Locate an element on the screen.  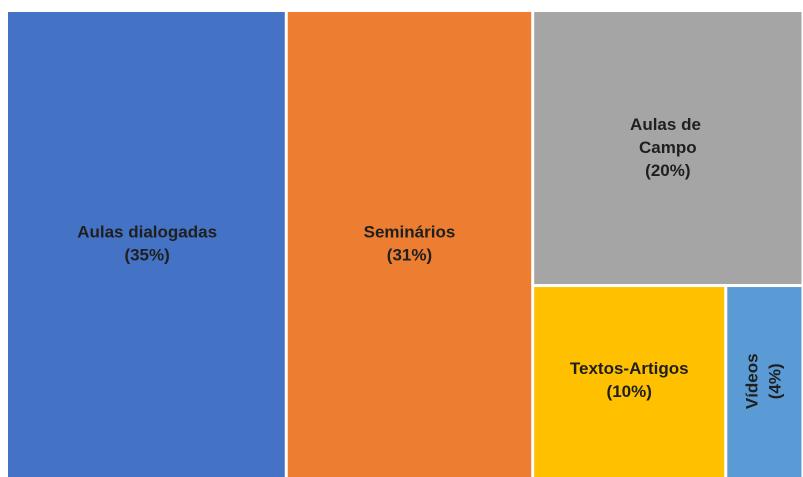
tile-label: Aulas dialogadas (35%) is located at coordinates (147, 243).